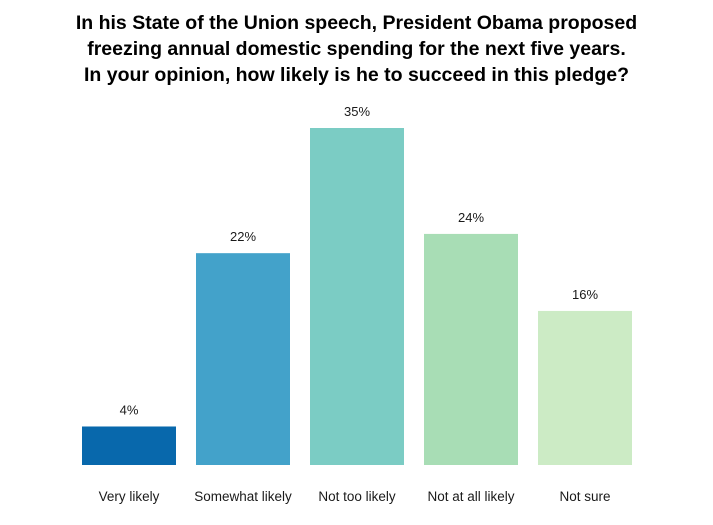  Describe the element at coordinates (584, 496) in the screenshot. I see `category-label-not-sure: Not sure` at that location.